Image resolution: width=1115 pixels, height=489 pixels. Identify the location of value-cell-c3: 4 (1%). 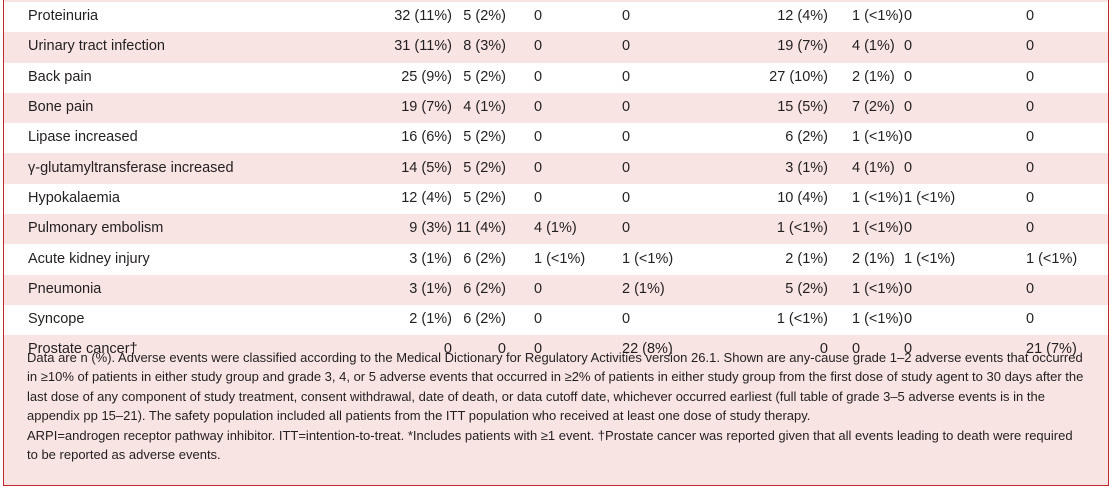
(578, 228).